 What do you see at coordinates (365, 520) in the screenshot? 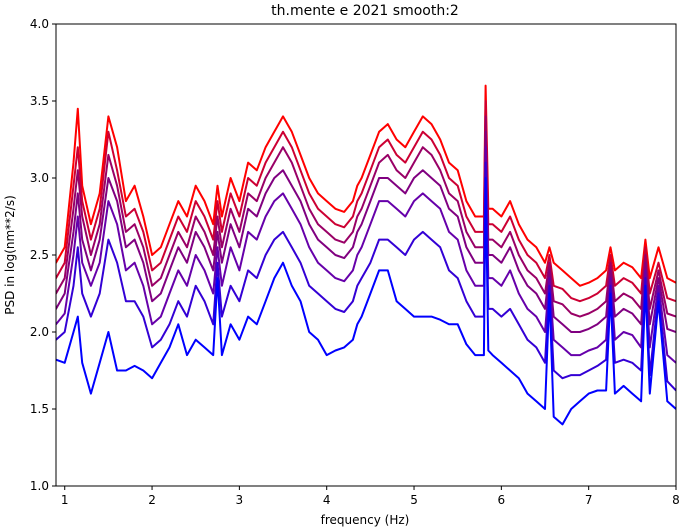
I see `x-axis-title: frequency (Hz)` at bounding box center [365, 520].